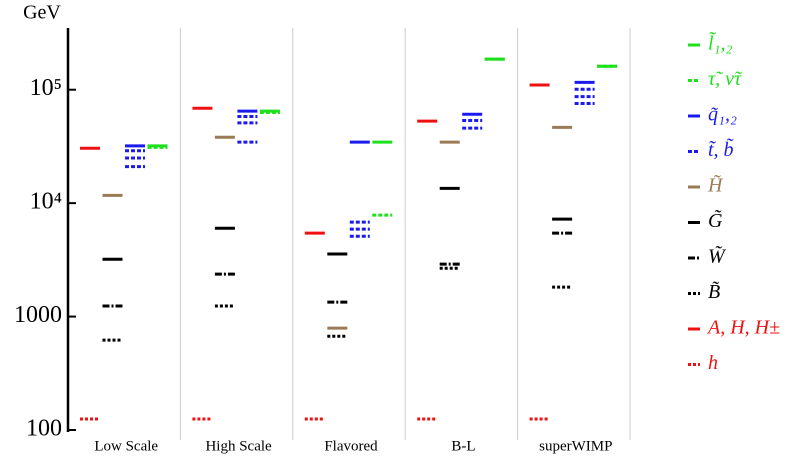  What do you see at coordinates (722, 115) in the screenshot?
I see `legend-label: q̃₁,₂` at bounding box center [722, 115].